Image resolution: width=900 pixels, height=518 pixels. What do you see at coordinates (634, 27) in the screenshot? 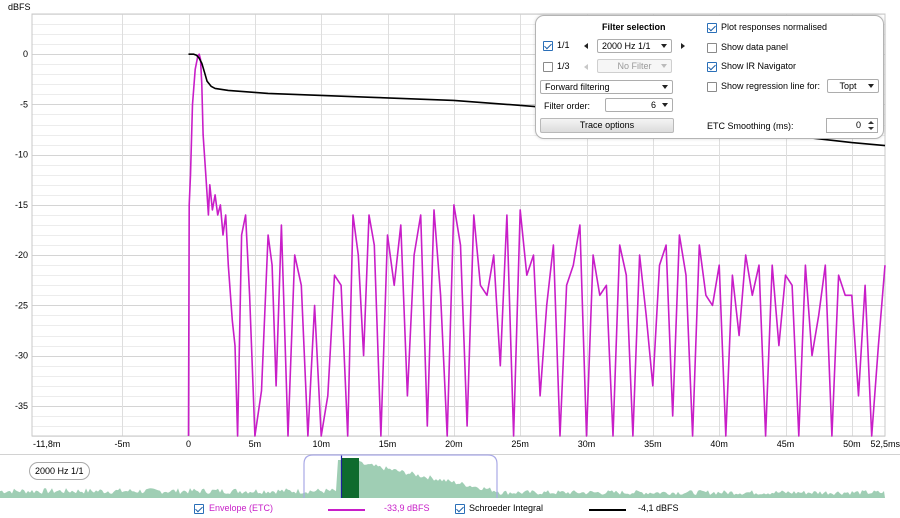
I see `filter-selection-heading: Filter selection` at bounding box center [634, 27].